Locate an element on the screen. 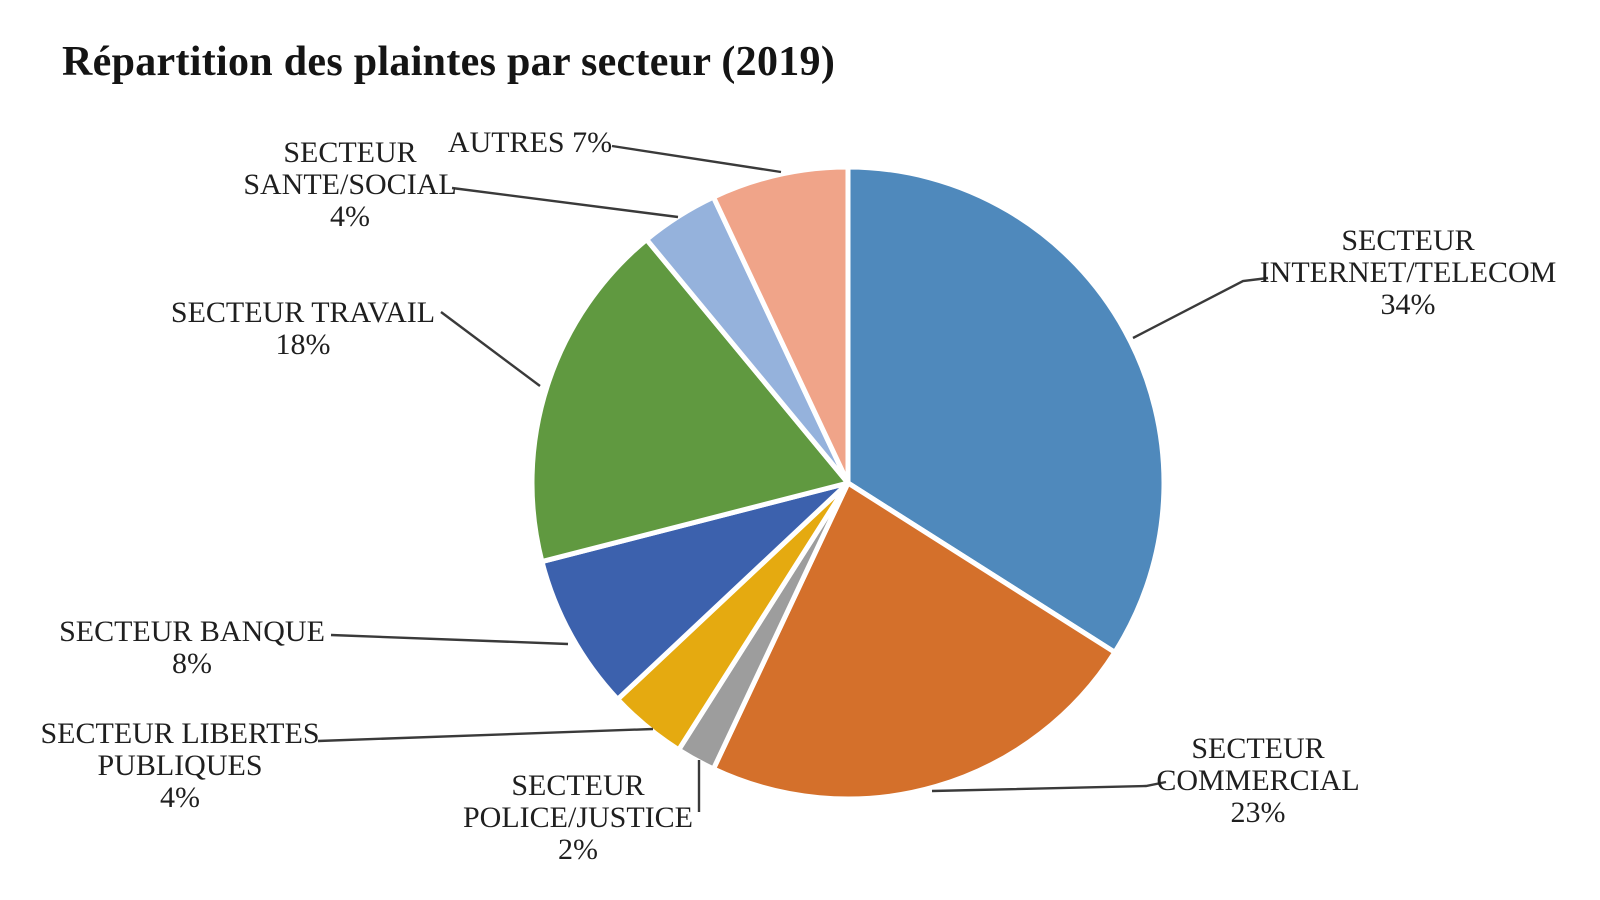  slice-label-police-justice: SECTEUR POLICE/JUSTICE 2% is located at coordinates (578, 817).